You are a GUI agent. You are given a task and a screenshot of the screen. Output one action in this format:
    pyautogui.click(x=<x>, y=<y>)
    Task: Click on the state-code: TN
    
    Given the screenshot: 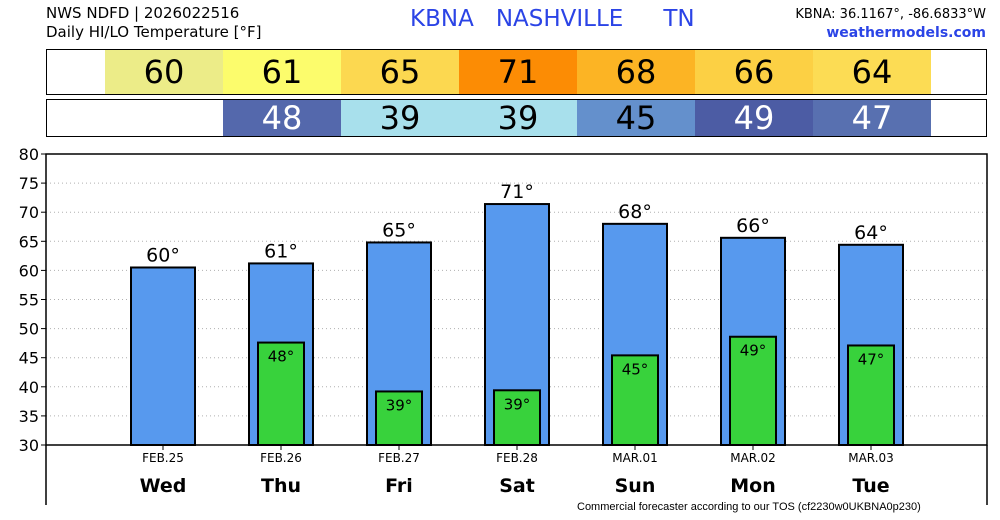 What is the action you would take?
    pyautogui.click(x=679, y=19)
    